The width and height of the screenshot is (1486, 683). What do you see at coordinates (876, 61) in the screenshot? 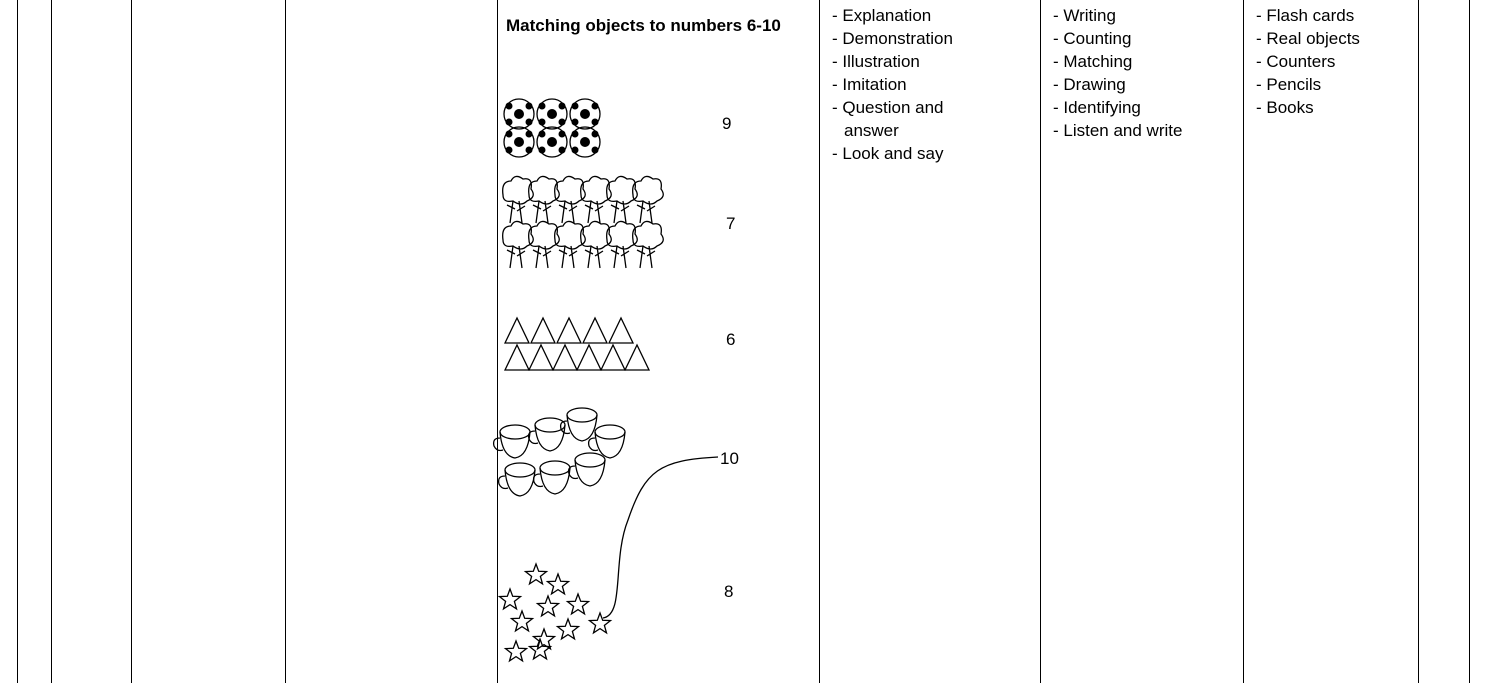
I see `list-item: - Illustration` at bounding box center [876, 61].